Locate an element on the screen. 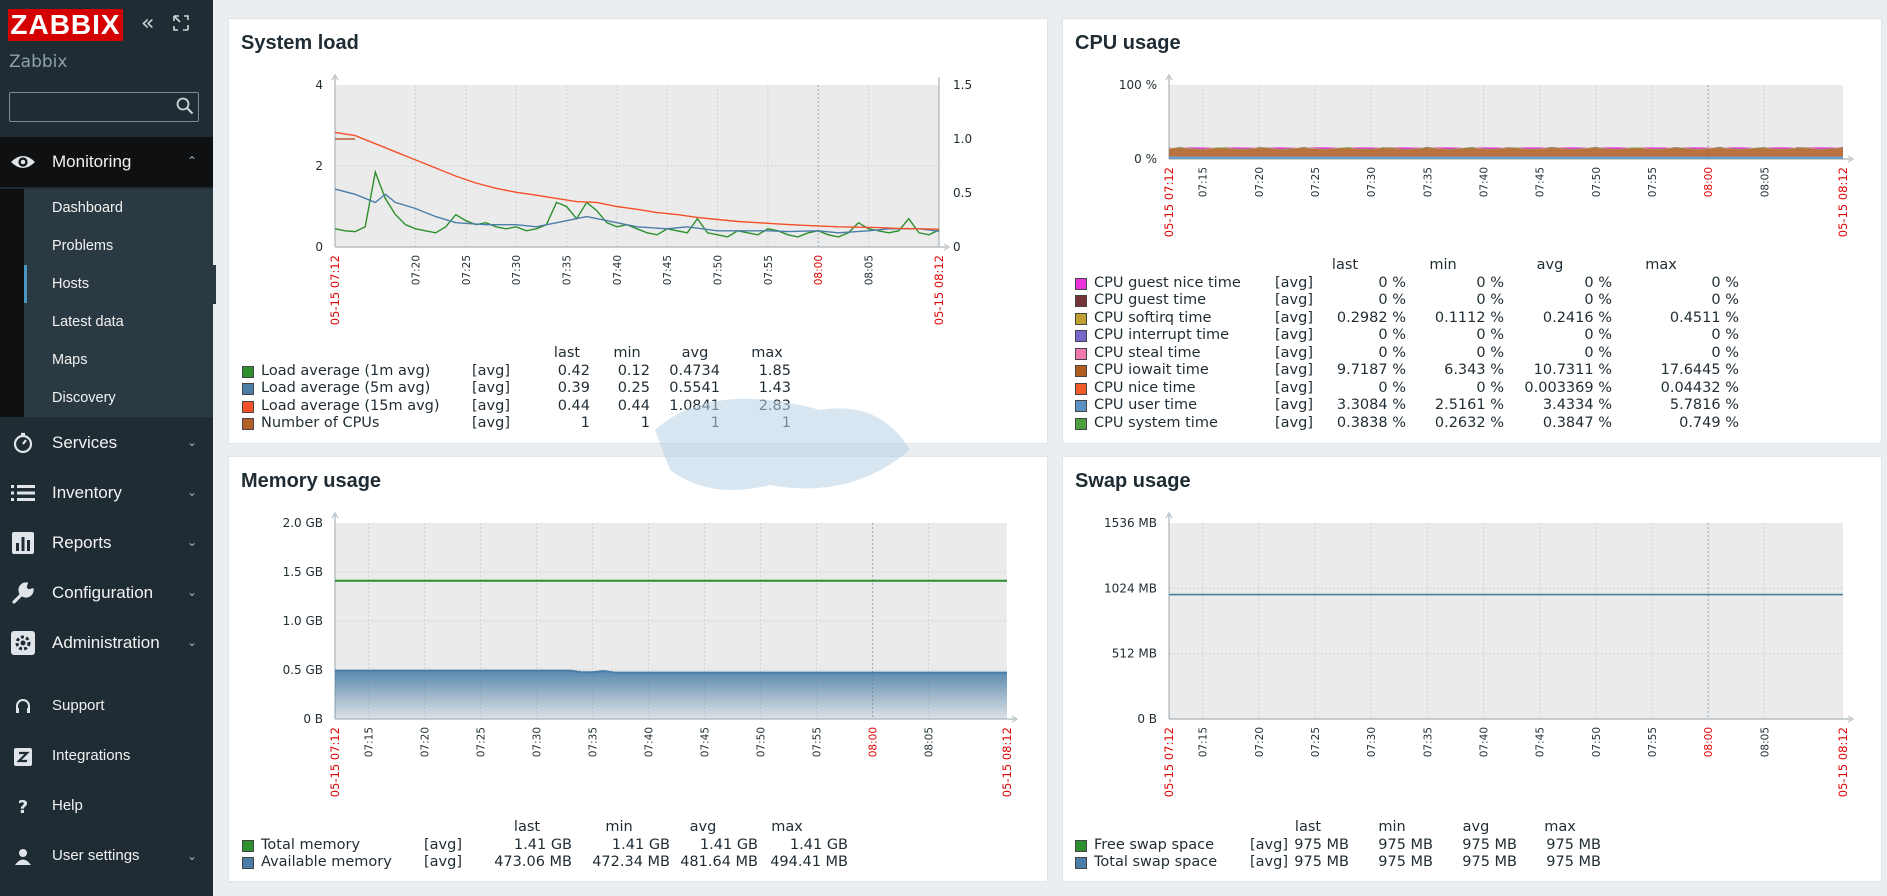 The height and width of the screenshot is (896, 1887). legend-min: 0.44 is located at coordinates (633, 405).